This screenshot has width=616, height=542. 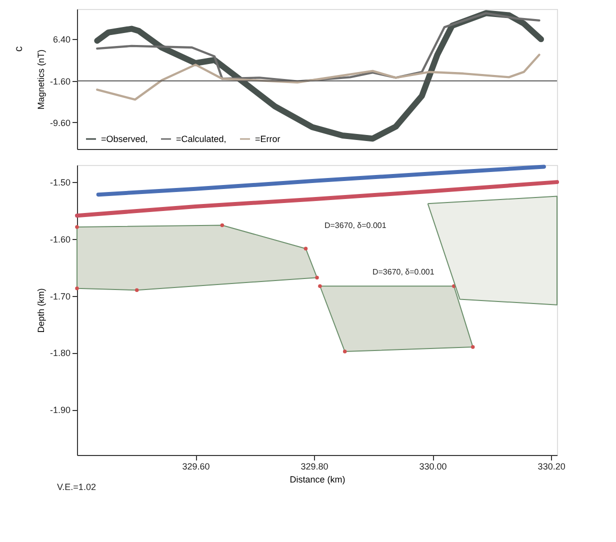 What do you see at coordinates (314, 467) in the screenshot?
I see `x-tick-label: 329.80` at bounding box center [314, 467].